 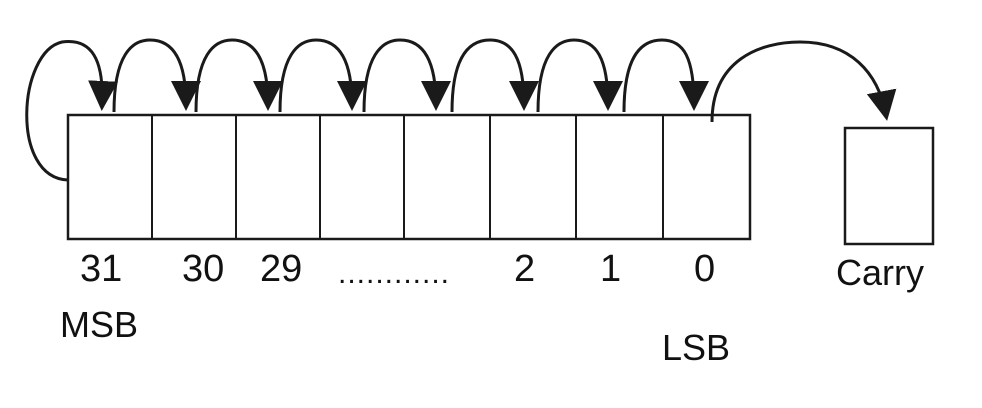 What do you see at coordinates (889, 186) in the screenshot?
I see `carry-box` at bounding box center [889, 186].